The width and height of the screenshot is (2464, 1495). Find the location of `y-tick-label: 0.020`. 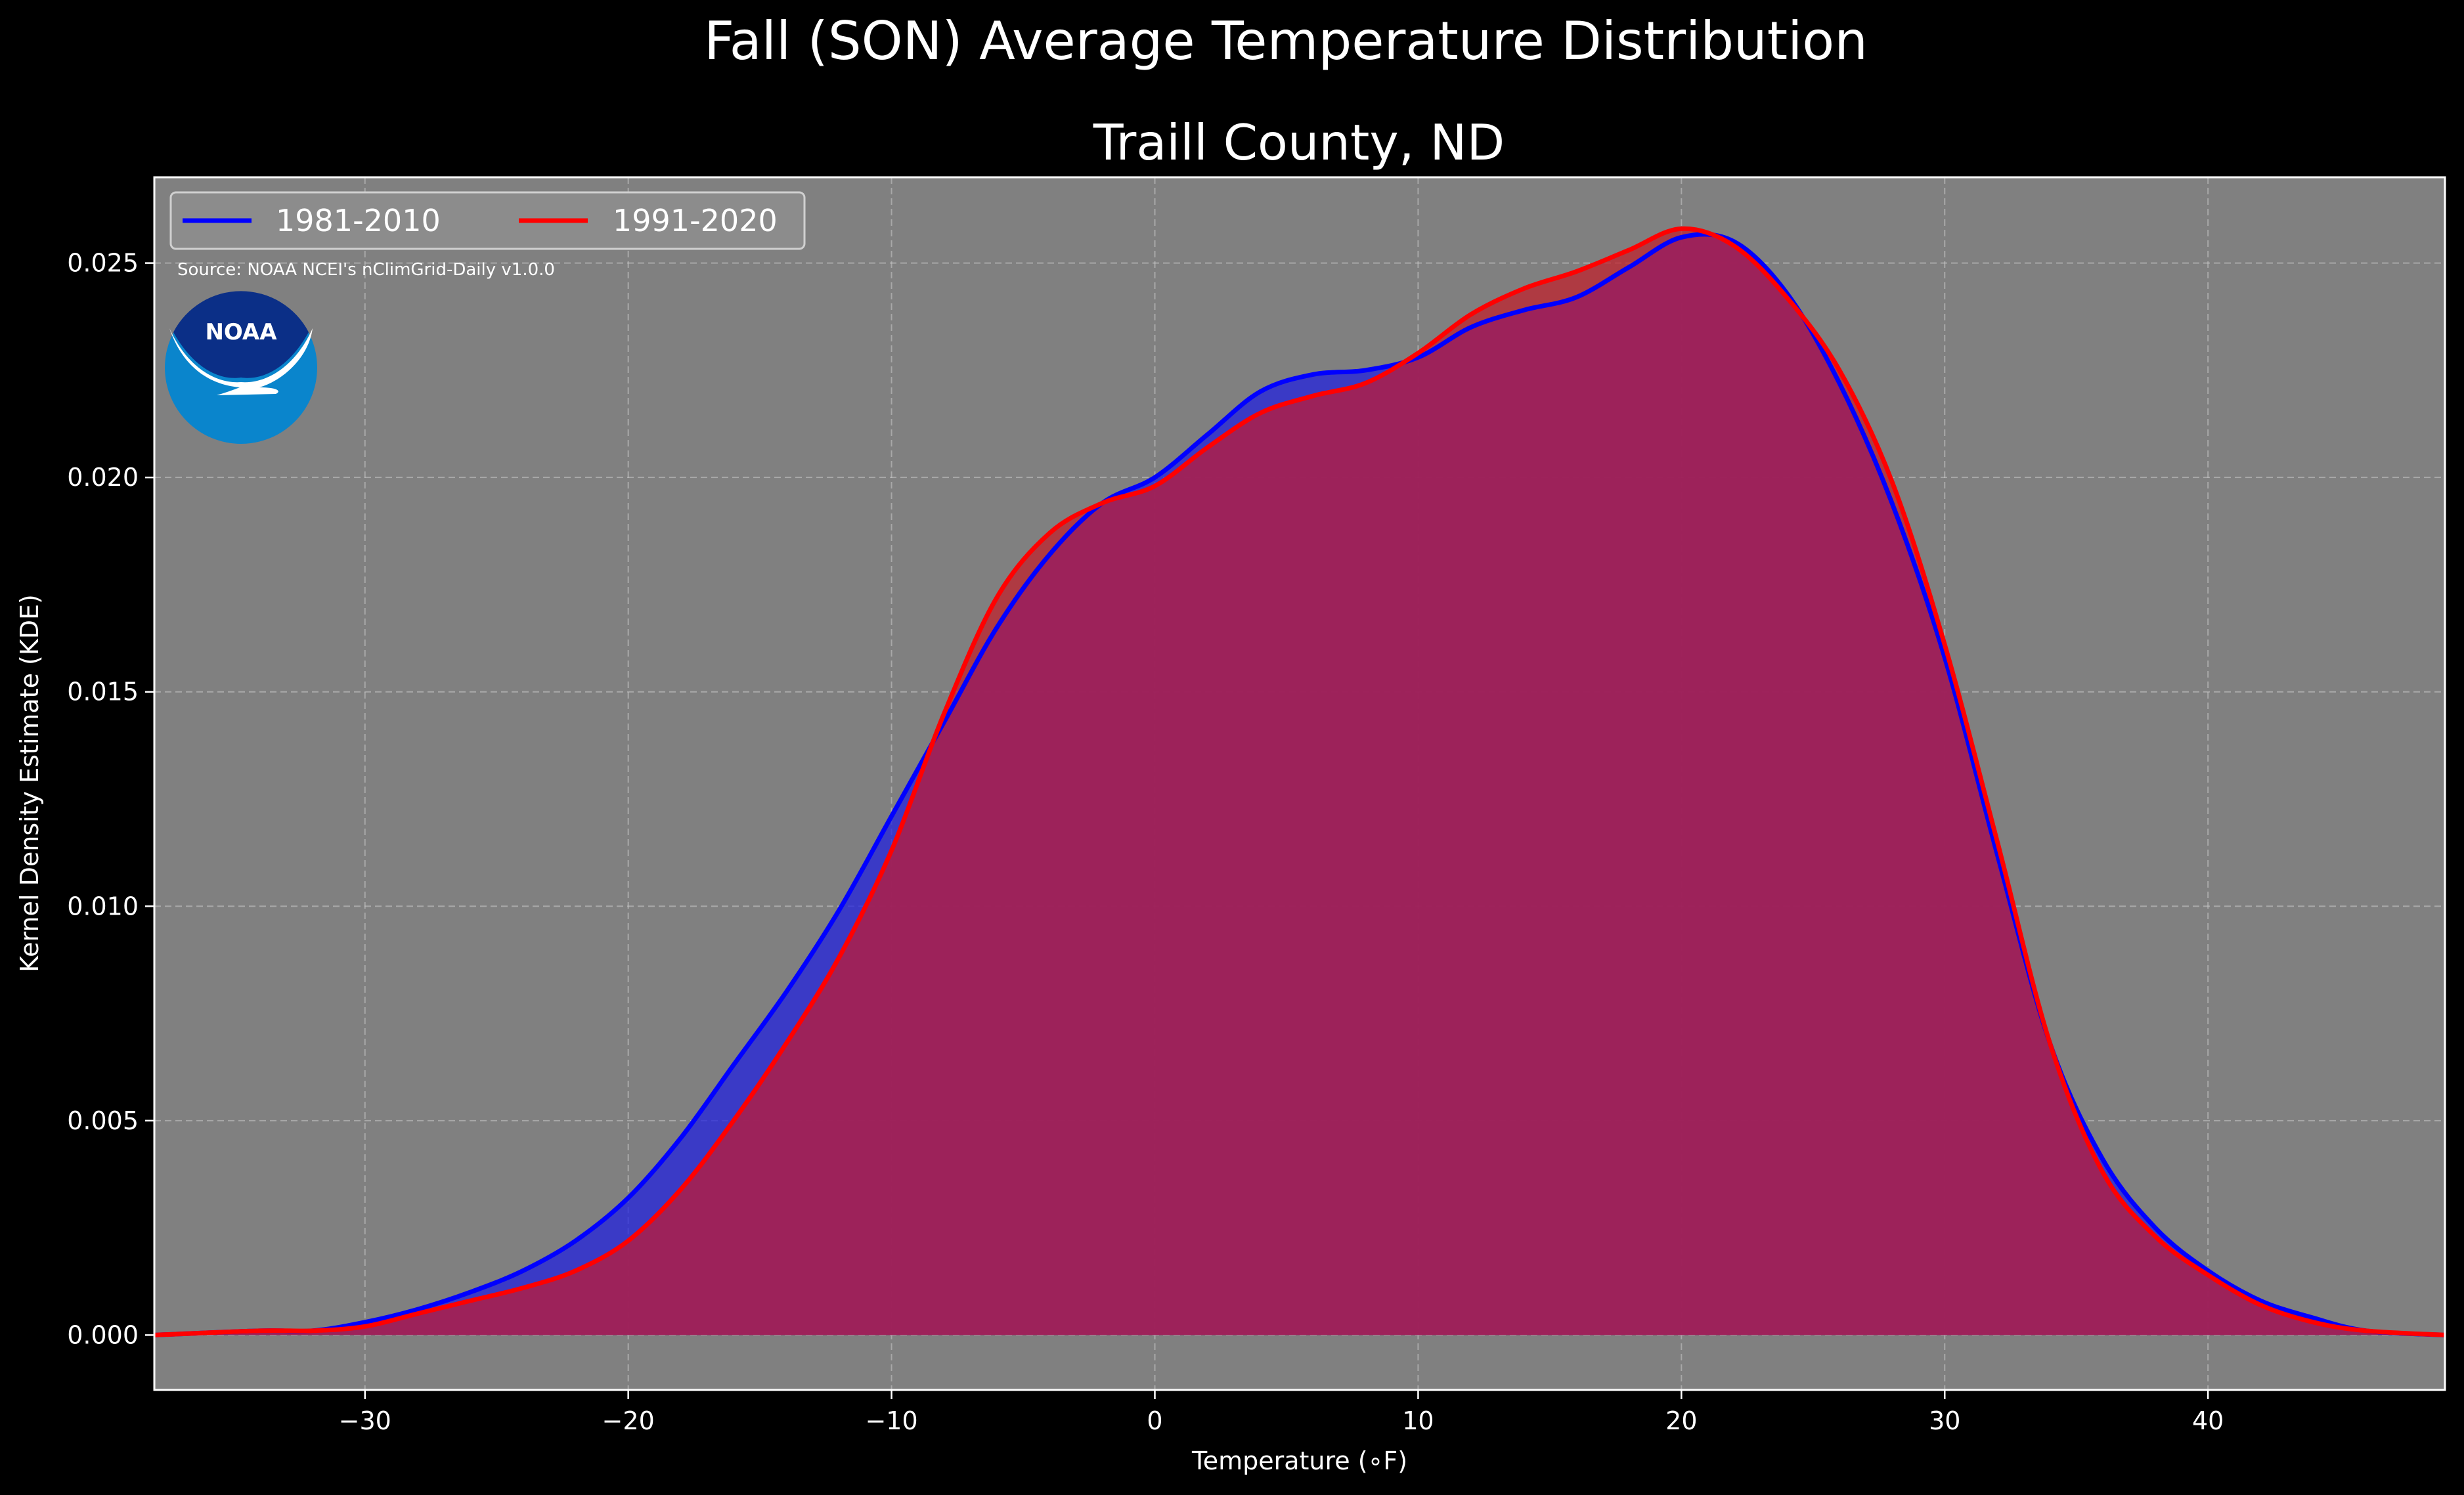

y-tick-label: 0.020 is located at coordinates (103, 477).